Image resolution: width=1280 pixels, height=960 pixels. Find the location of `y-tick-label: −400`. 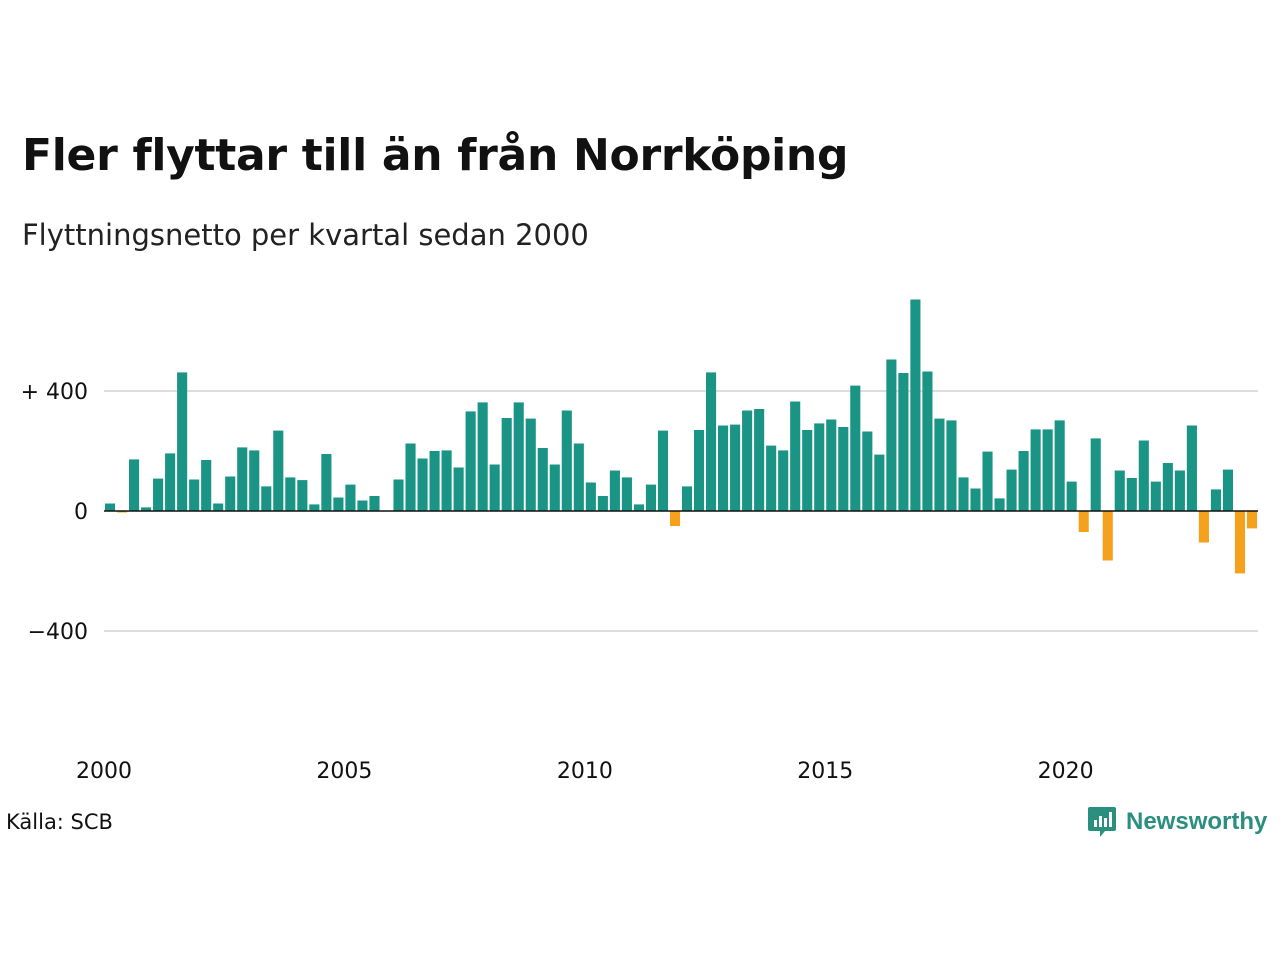

y-tick-label: −400 is located at coordinates (58, 632).